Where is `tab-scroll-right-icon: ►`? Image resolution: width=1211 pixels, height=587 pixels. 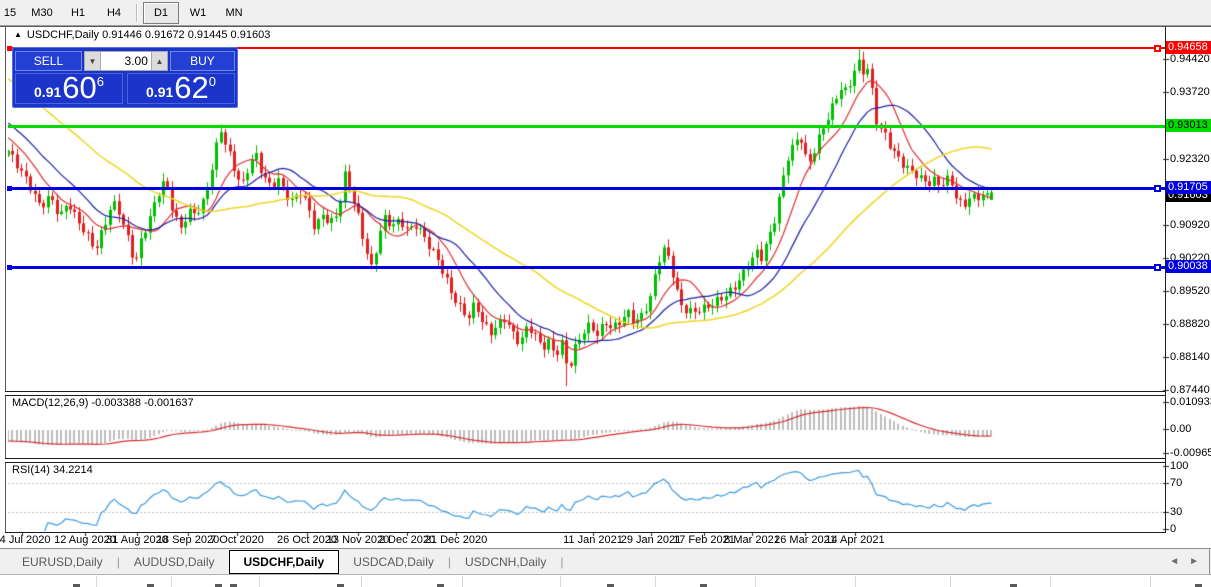 tab-scroll-right-icon: ► is located at coordinates (1194, 561).